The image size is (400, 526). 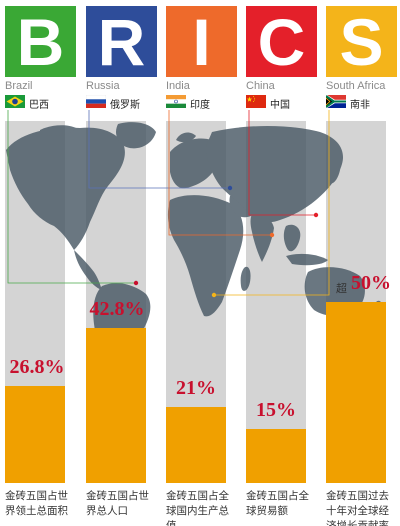 What do you see at coordinates (214, 295) in the screenshot?
I see `marker-south-africa` at bounding box center [214, 295].